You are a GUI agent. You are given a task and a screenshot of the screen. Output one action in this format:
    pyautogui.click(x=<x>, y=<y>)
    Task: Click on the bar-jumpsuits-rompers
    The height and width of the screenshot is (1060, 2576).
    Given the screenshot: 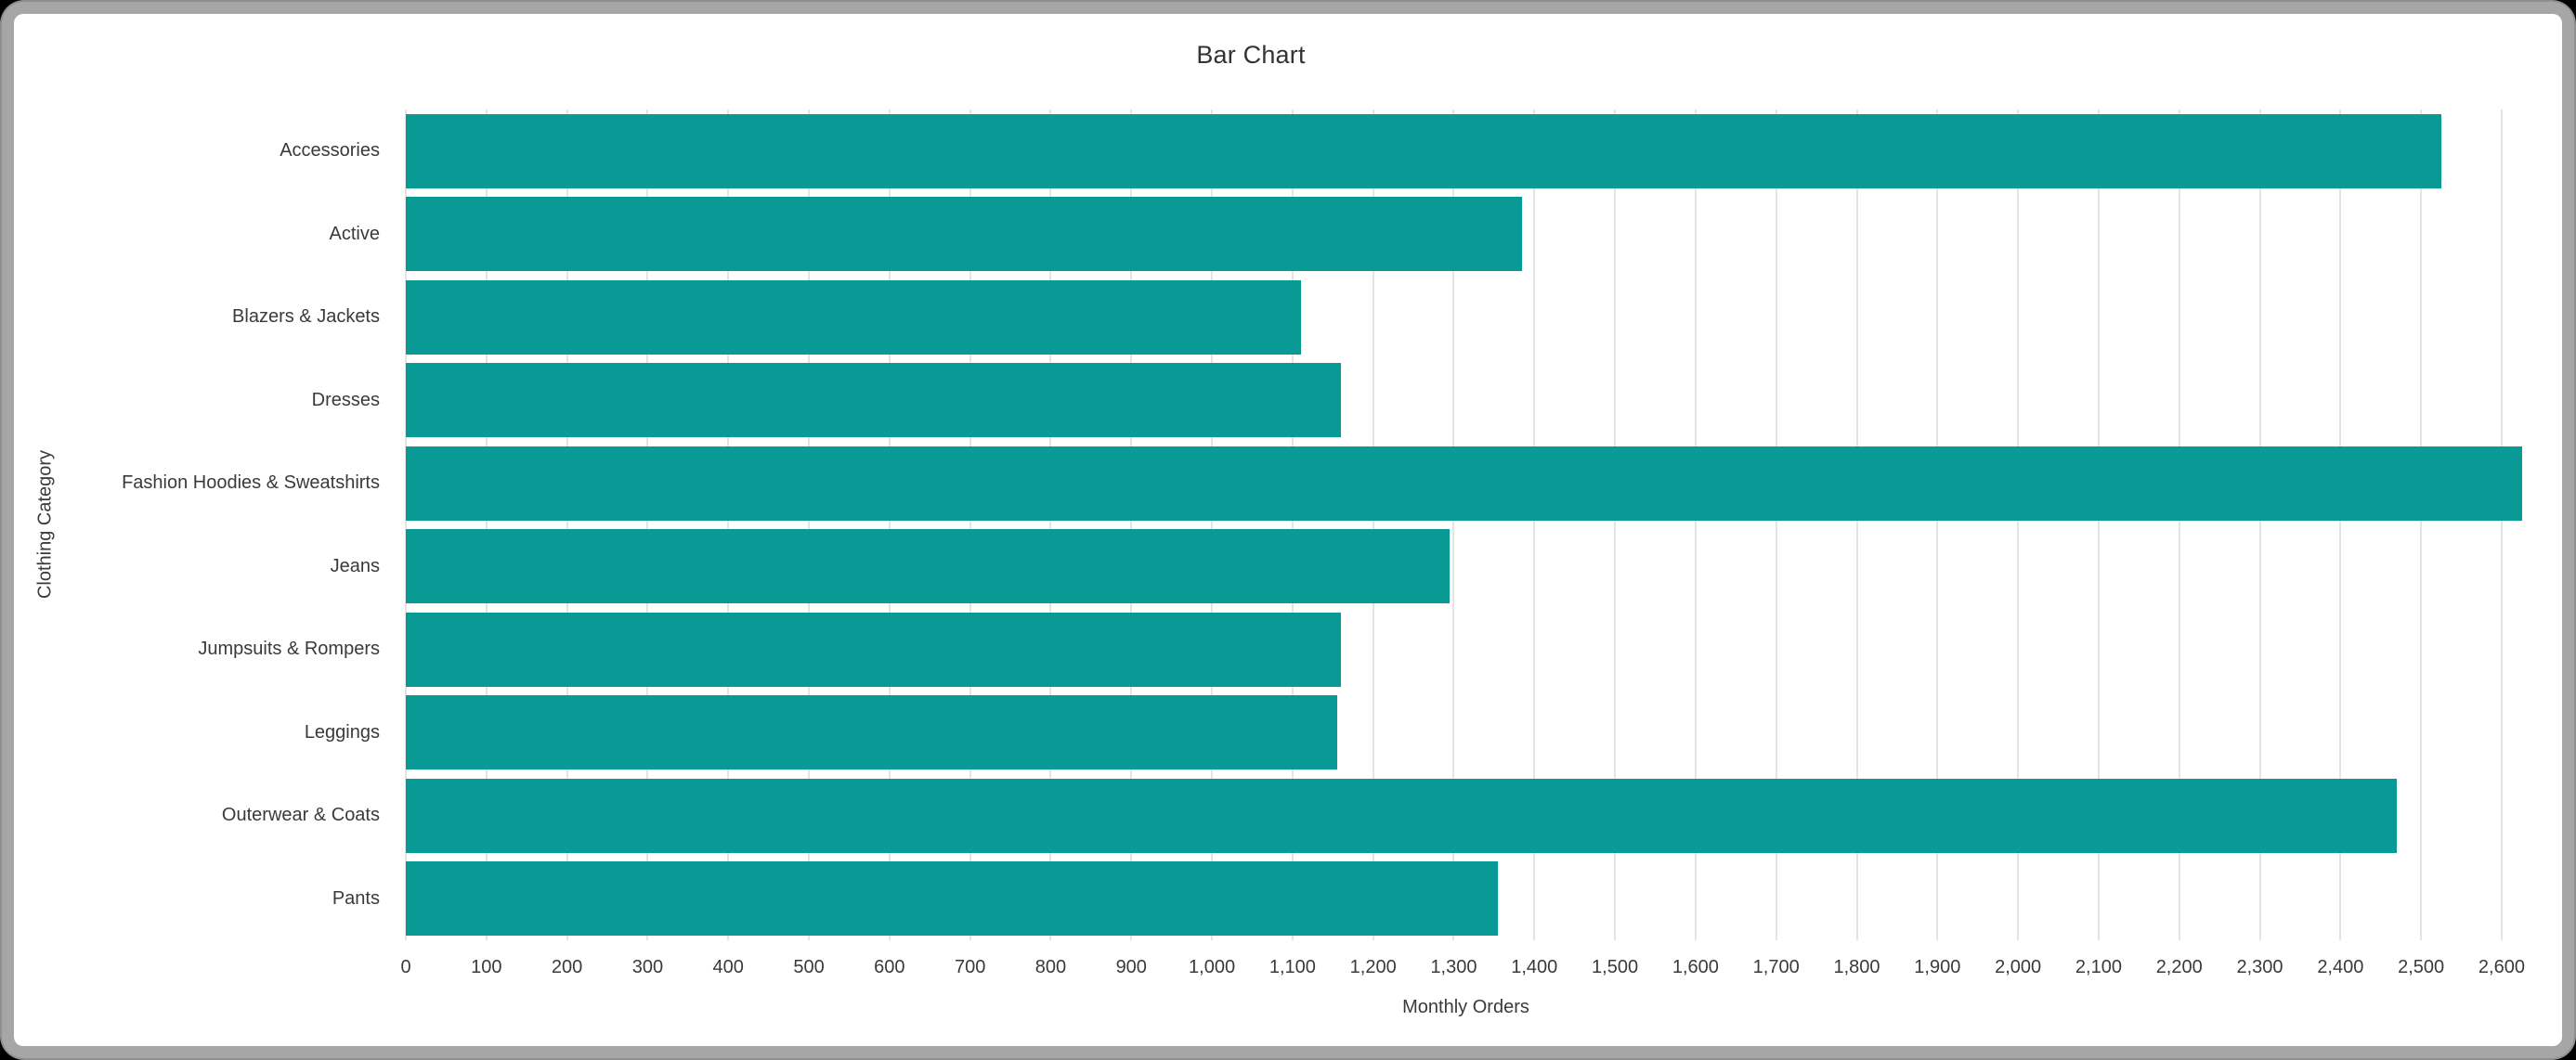 What is the action you would take?
    pyautogui.click(x=873, y=649)
    